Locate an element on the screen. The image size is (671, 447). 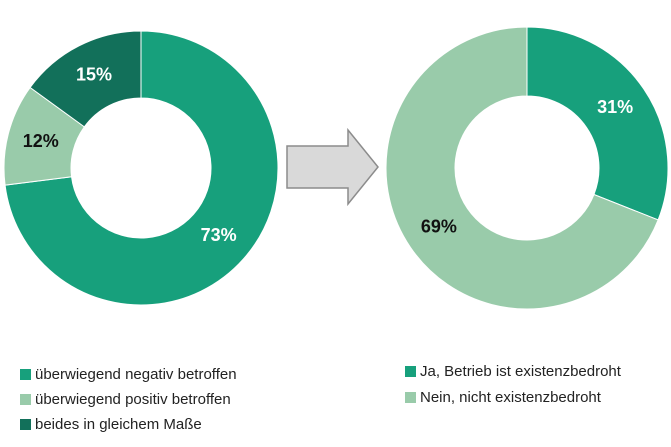
data-label: 15% is located at coordinates (94, 75).